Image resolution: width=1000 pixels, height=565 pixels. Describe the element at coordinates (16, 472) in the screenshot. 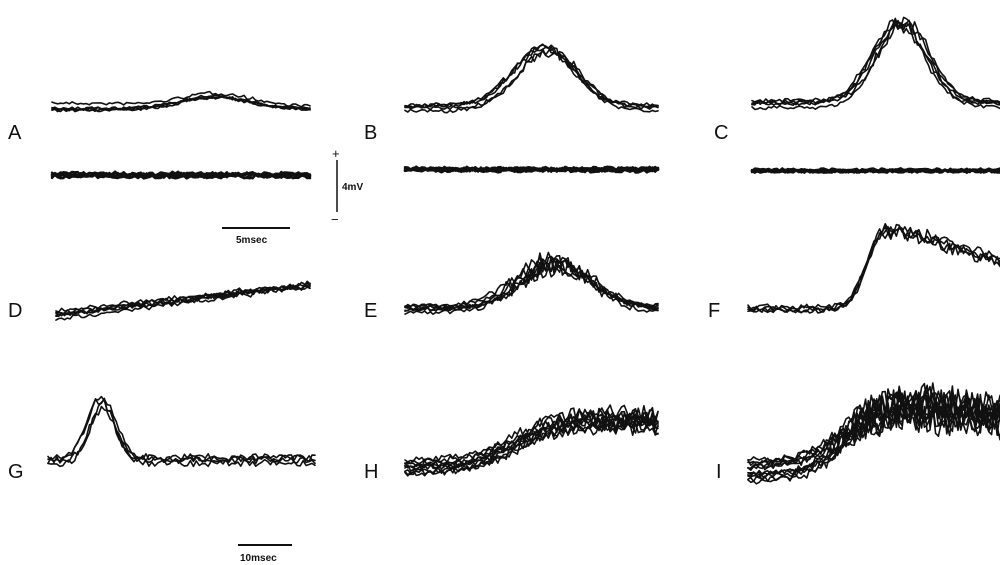

I see `panel-label-g: G` at that location.